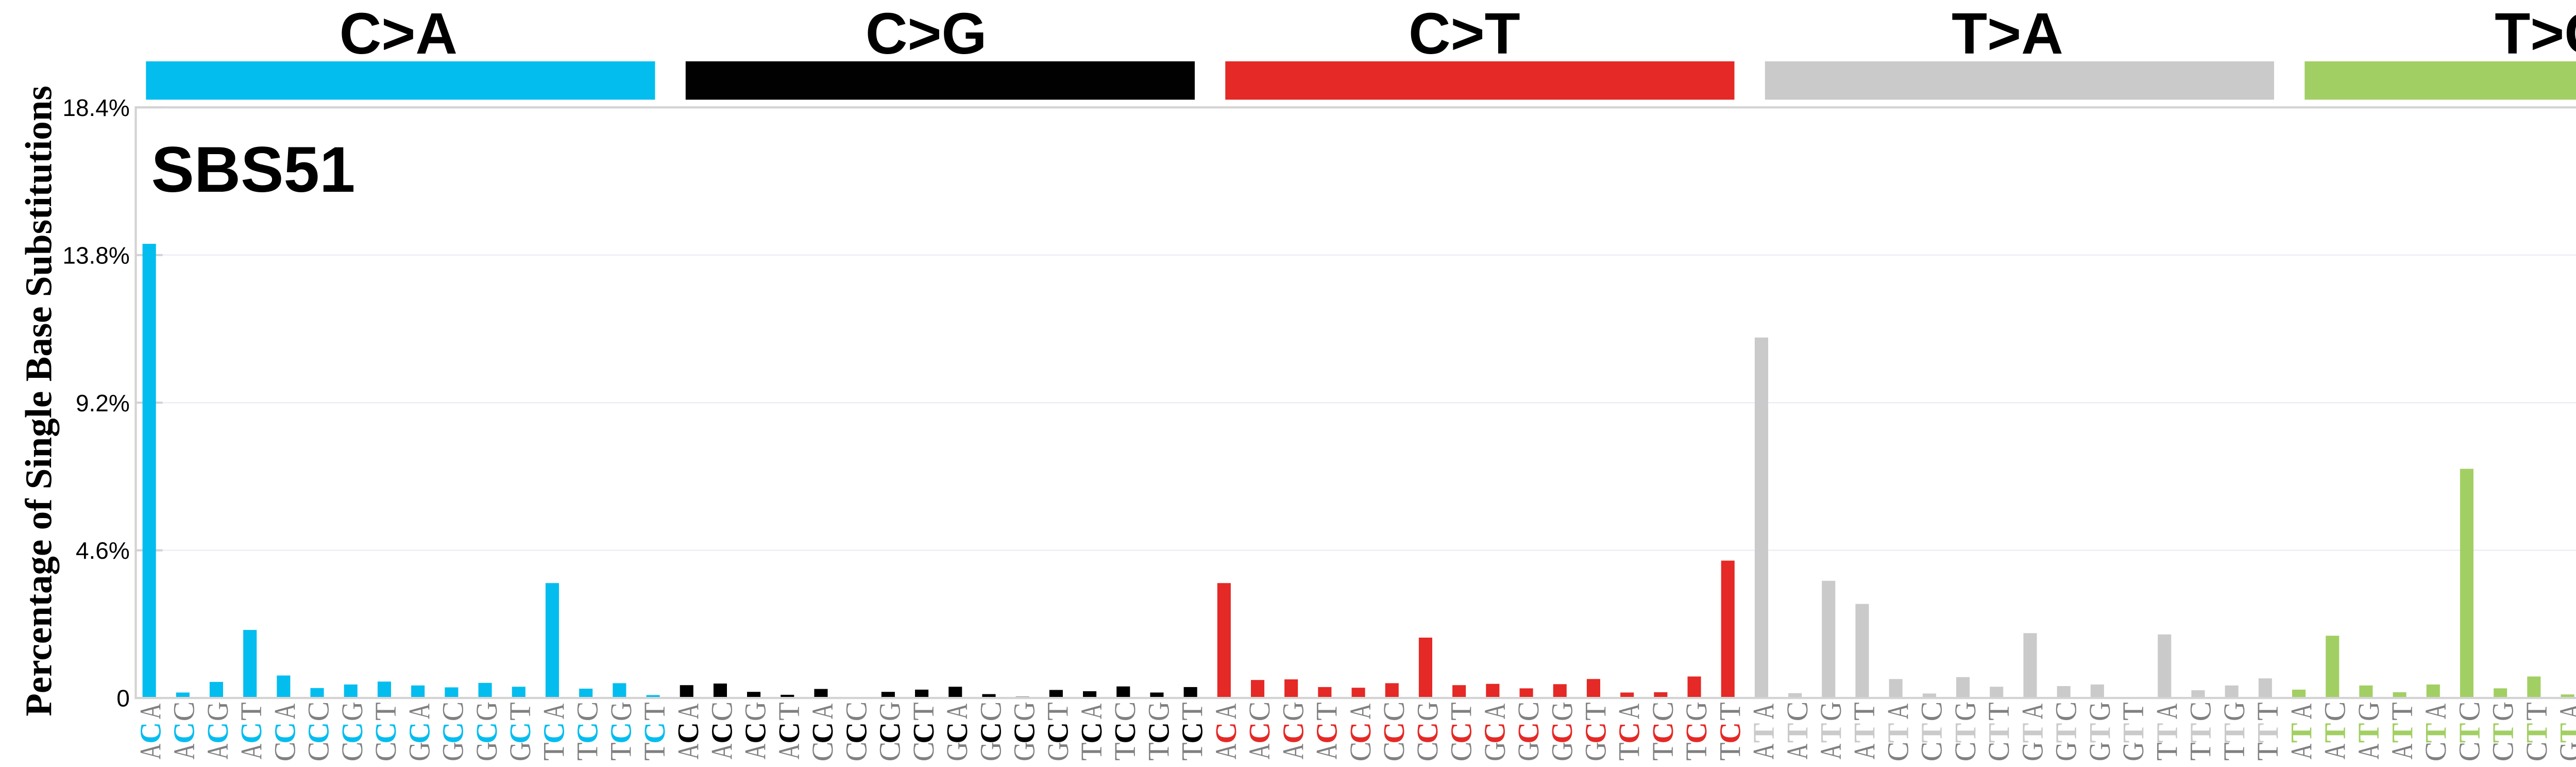 Image resolution: width=2576 pixels, height=767 pixels. What do you see at coordinates (2007, 33) in the screenshot?
I see `svg-text: T>A` at bounding box center [2007, 33].